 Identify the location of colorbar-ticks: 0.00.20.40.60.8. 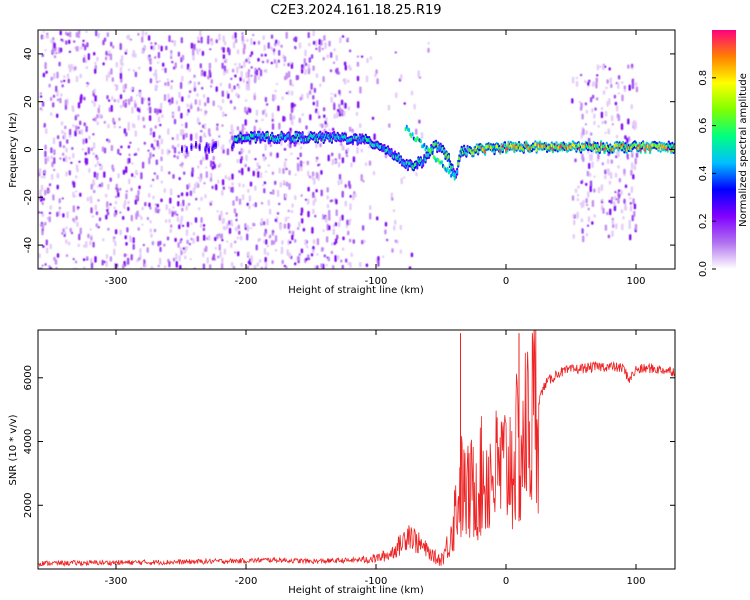
(707, 173).